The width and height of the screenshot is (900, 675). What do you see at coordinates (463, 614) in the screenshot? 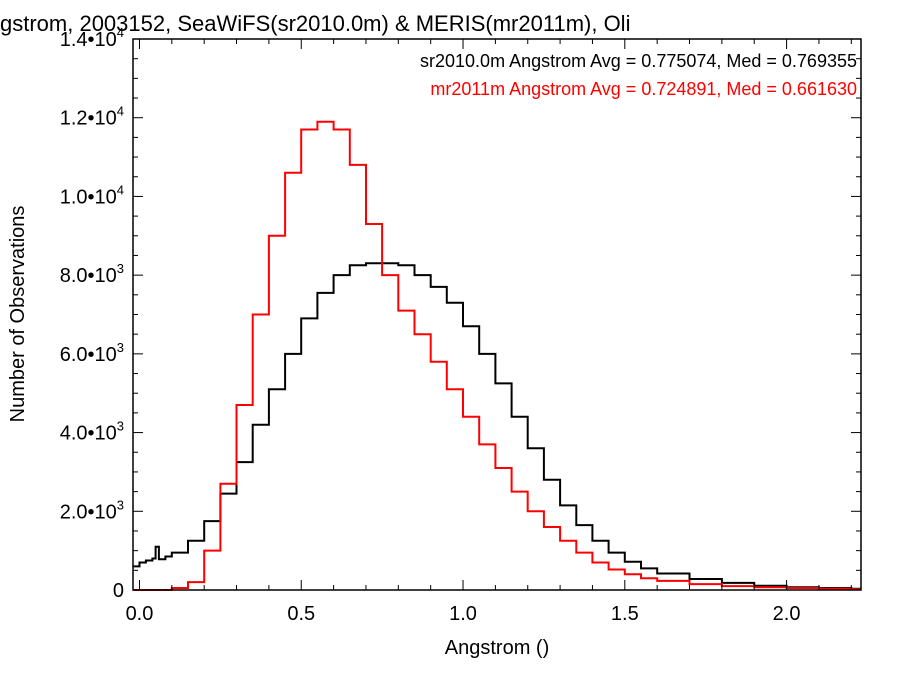
I see `x-tick-label: 1.0` at bounding box center [463, 614].